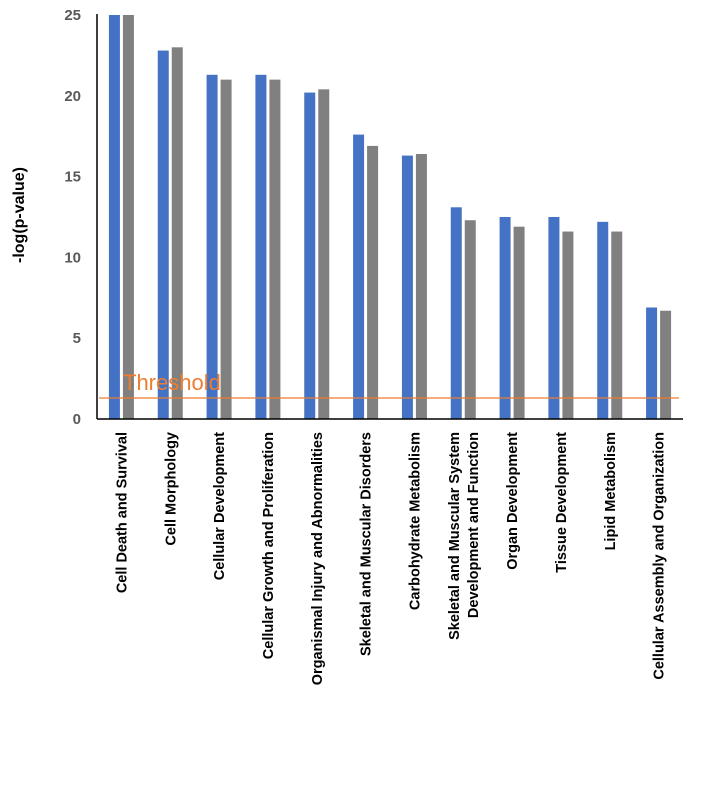 The width and height of the screenshot is (709, 799). I want to click on x-tick-label: Tissue Development, so click(562, 502).